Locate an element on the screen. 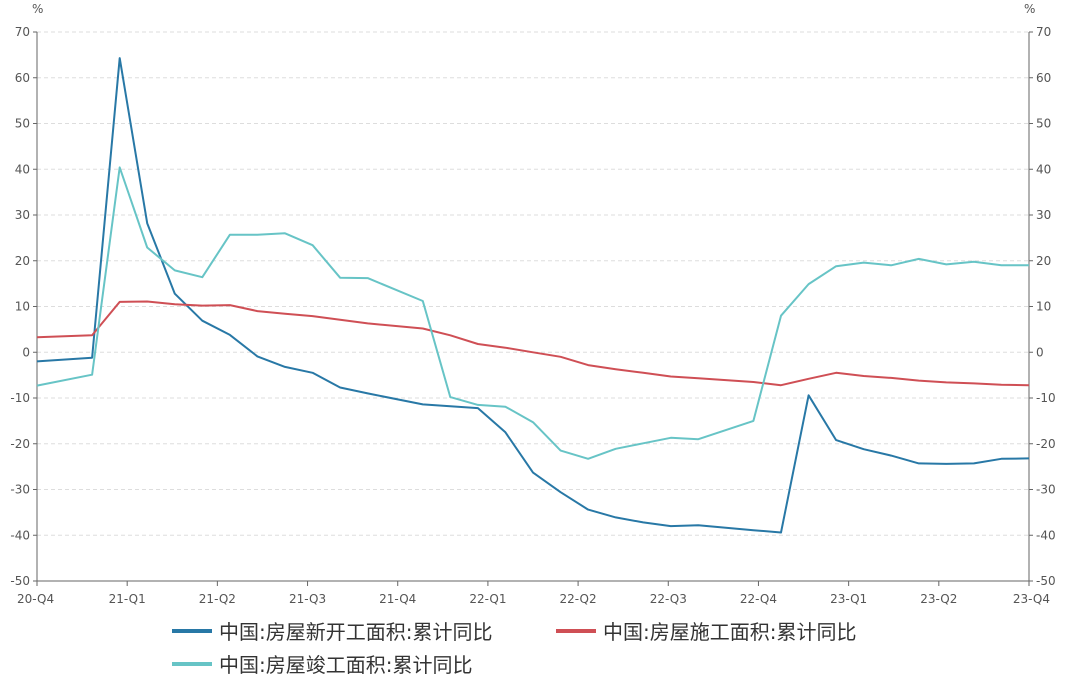 The height and width of the screenshot is (680, 1080). legend-label: 中国:房屋新开工面积:累计同比 is located at coordinates (355, 632).